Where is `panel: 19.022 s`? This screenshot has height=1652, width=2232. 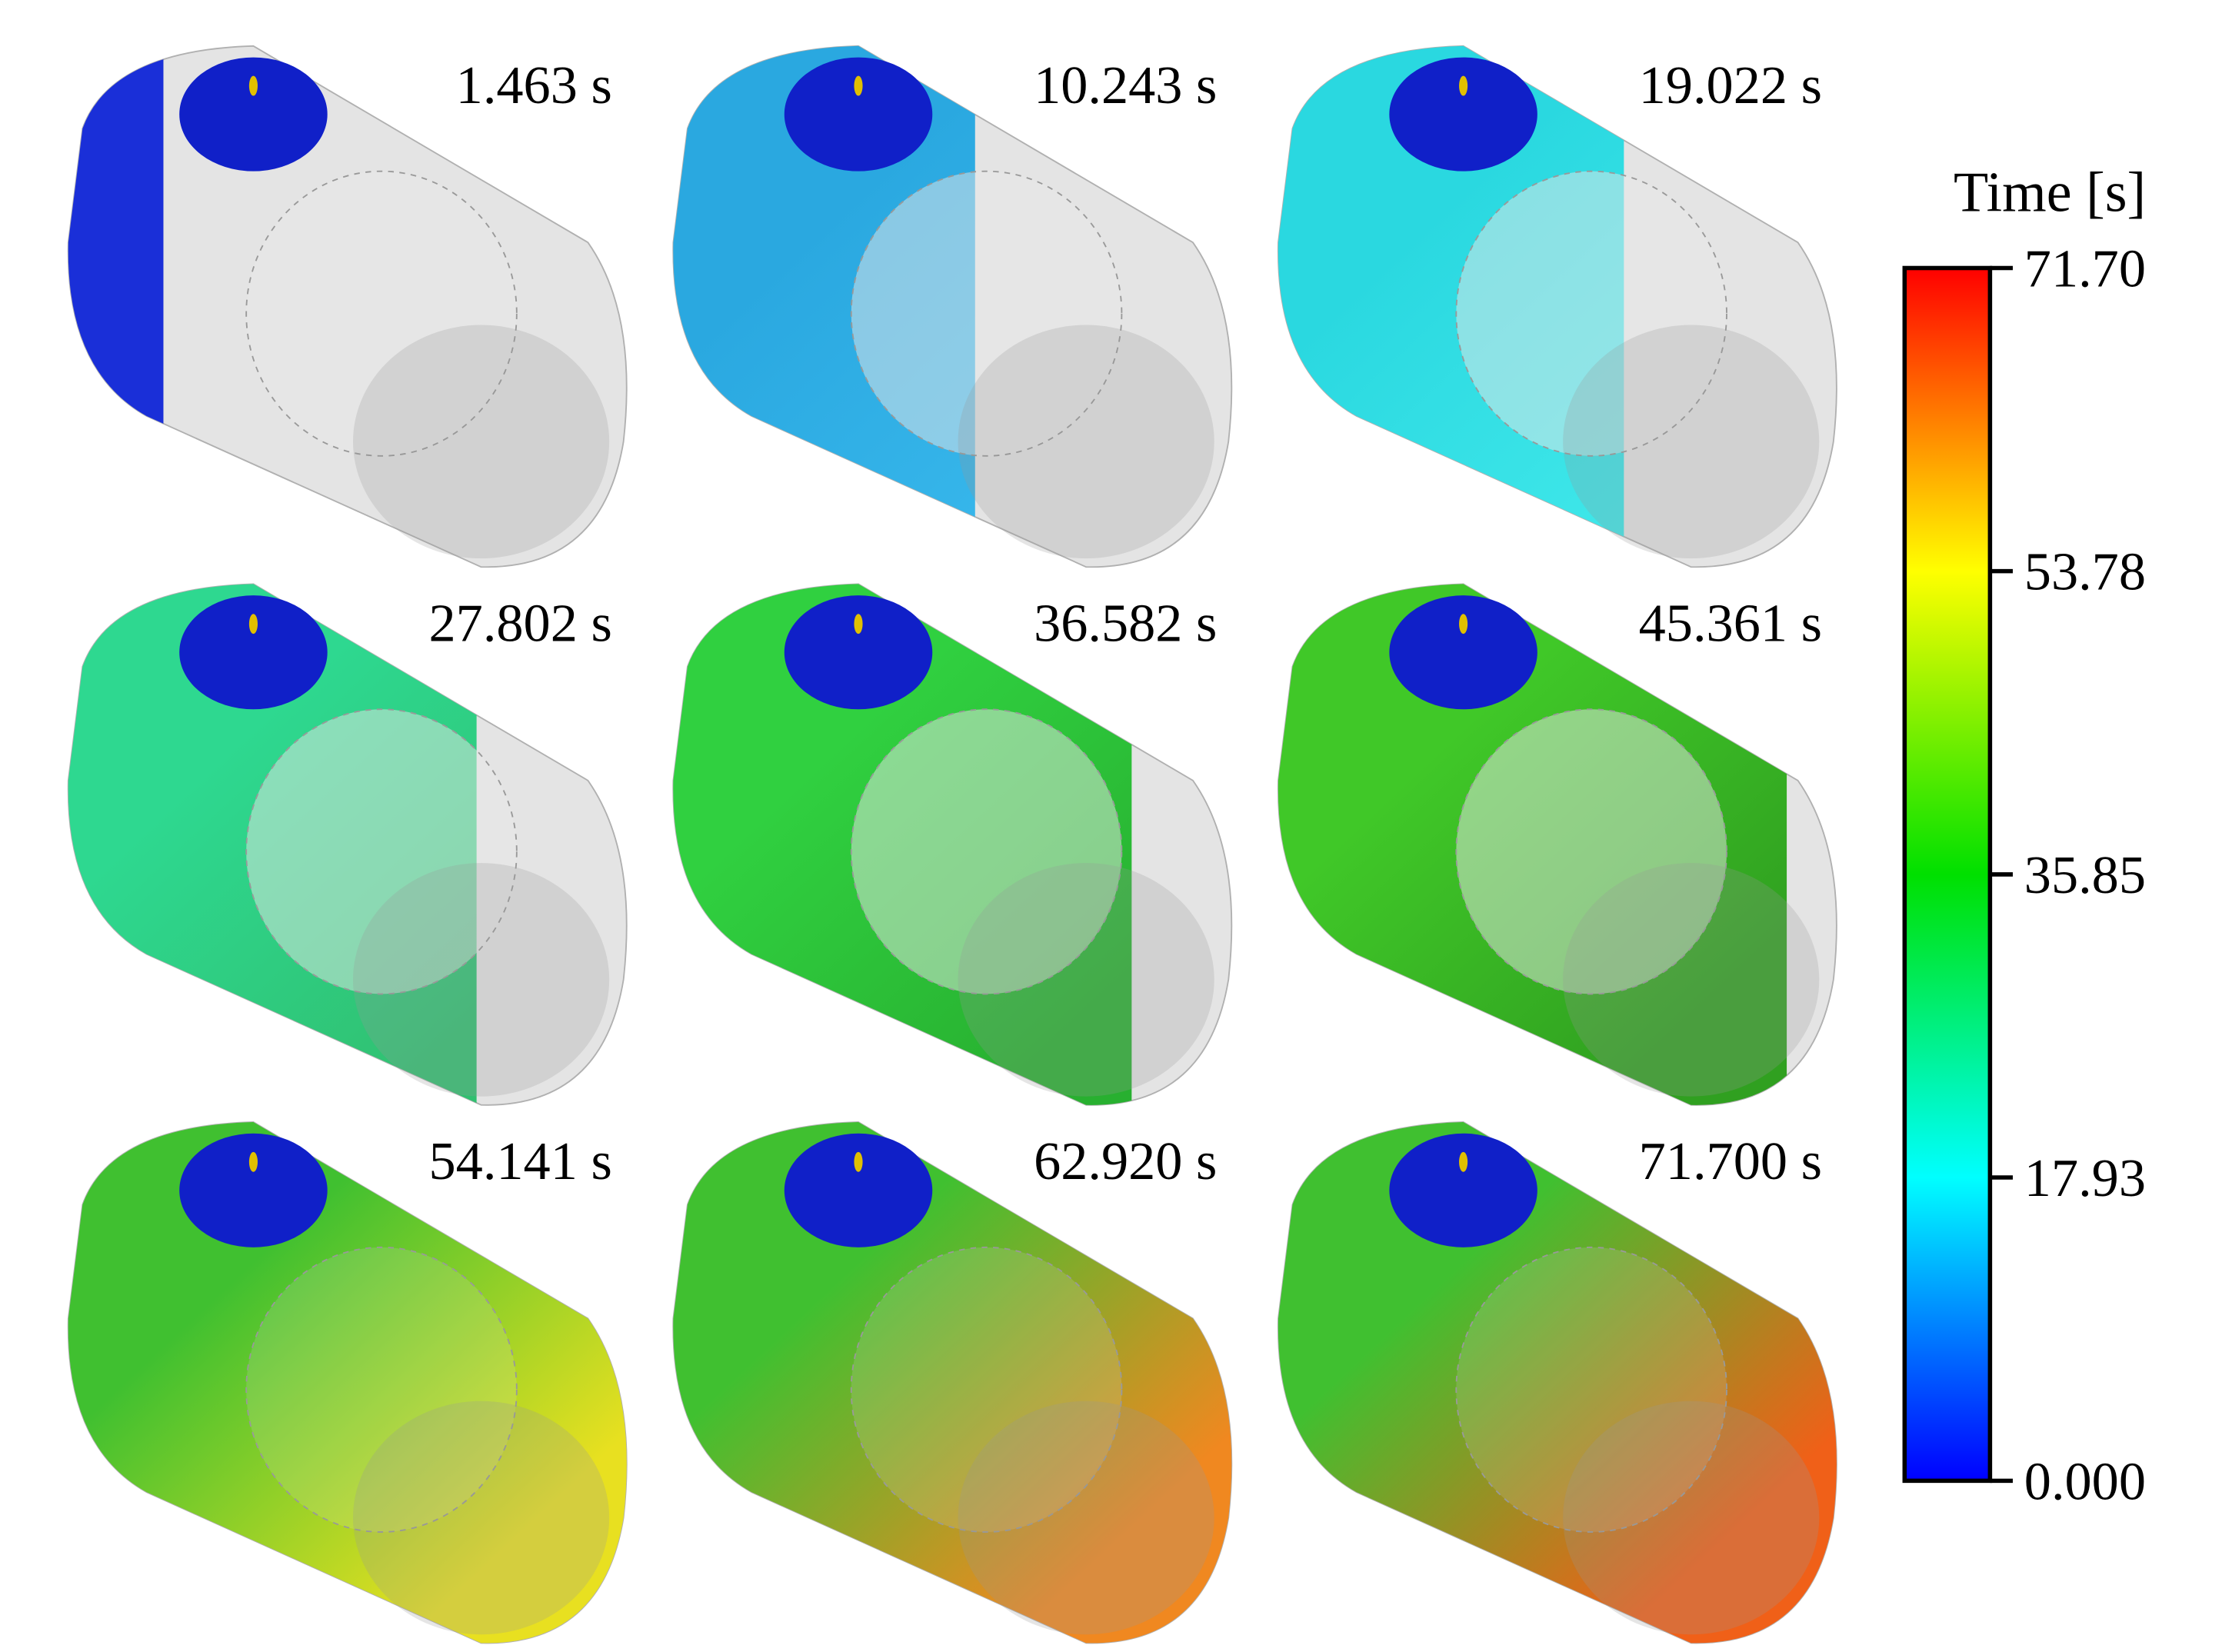
panel: 19.022 s is located at coordinates (1557, 306).